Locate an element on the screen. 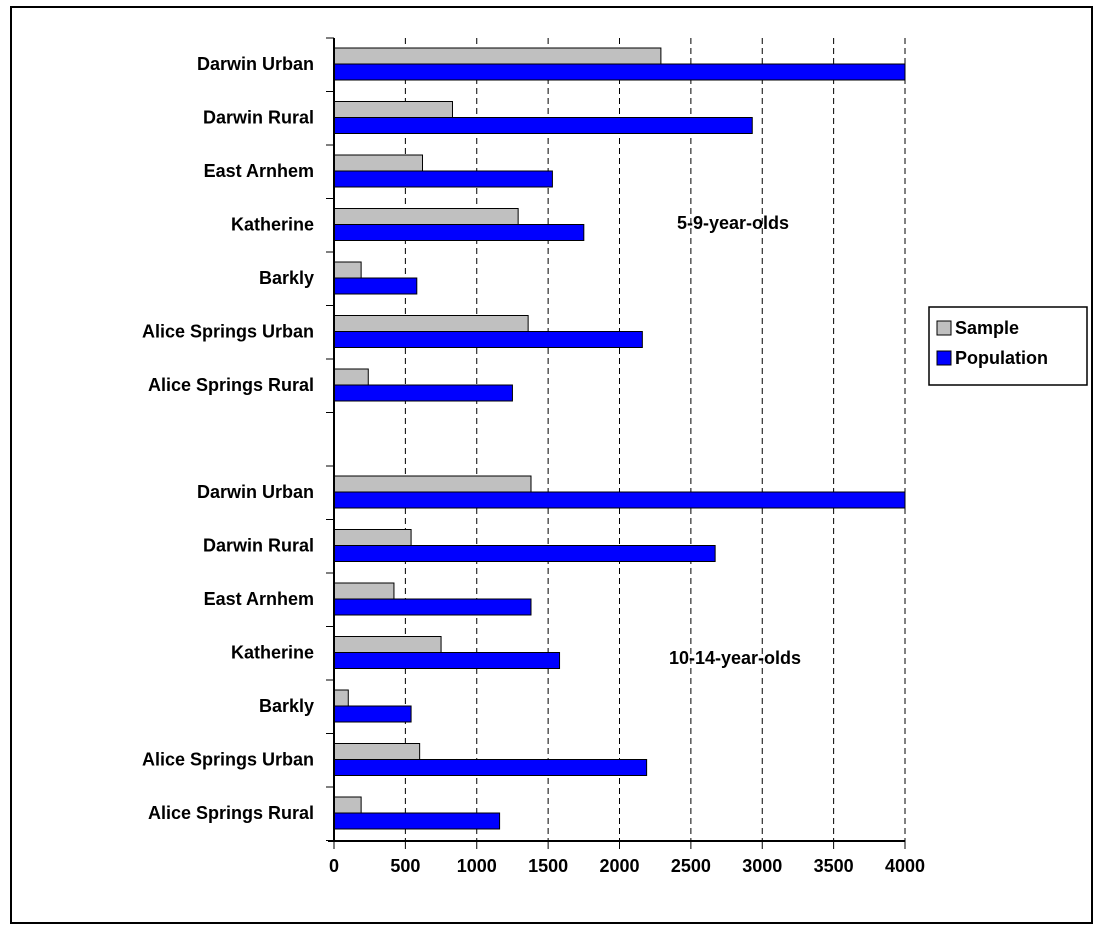 Image resolution: width=1097 pixels, height=929 pixels. x-tick-label: 2000 is located at coordinates (619, 866).